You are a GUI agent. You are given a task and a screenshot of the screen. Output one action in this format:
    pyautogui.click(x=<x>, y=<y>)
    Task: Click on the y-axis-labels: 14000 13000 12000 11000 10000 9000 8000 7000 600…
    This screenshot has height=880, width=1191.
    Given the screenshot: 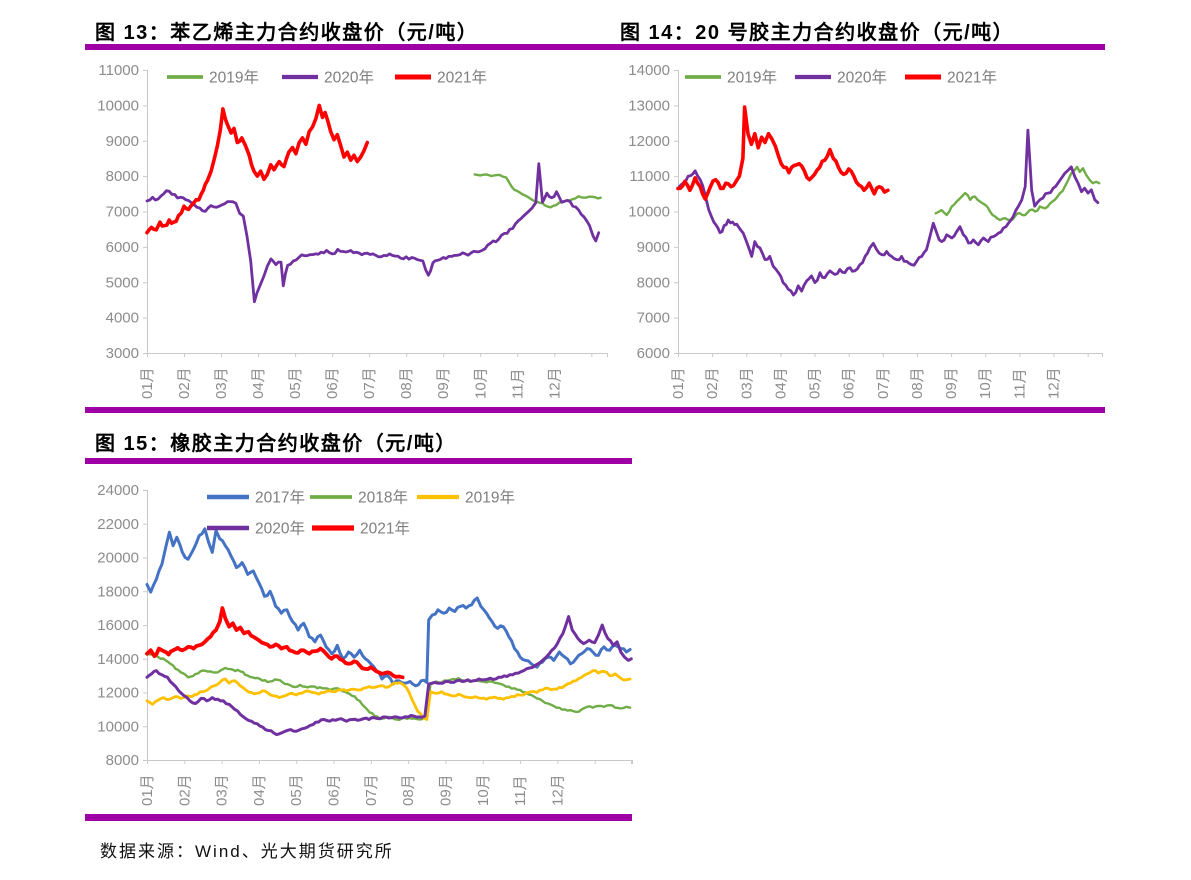 What is the action you would take?
    pyautogui.click(x=649, y=212)
    